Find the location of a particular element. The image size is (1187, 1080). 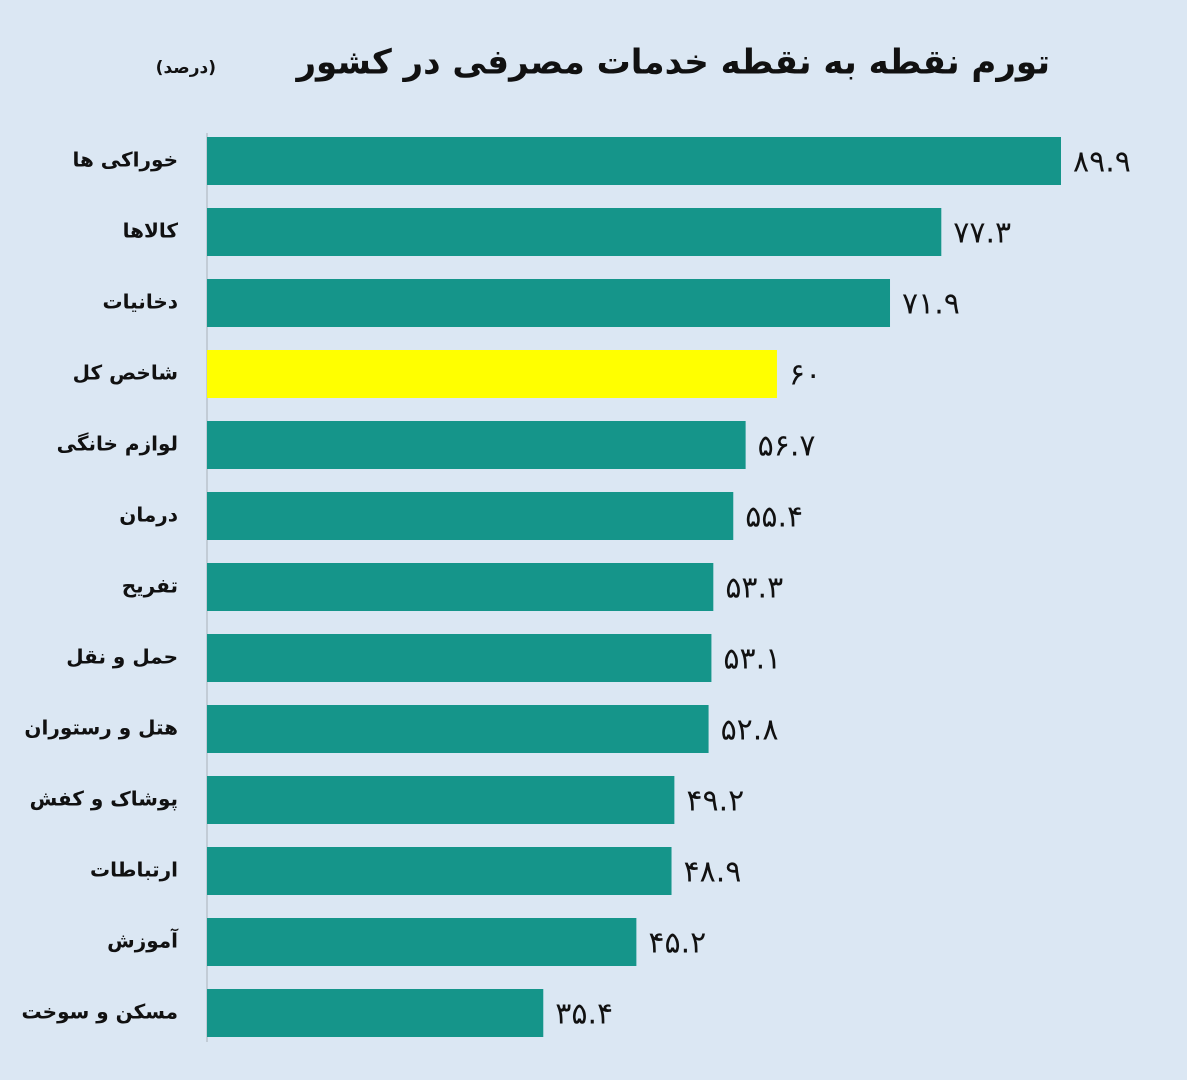

value-label: ۸۹.۹ is located at coordinates (1102, 162).